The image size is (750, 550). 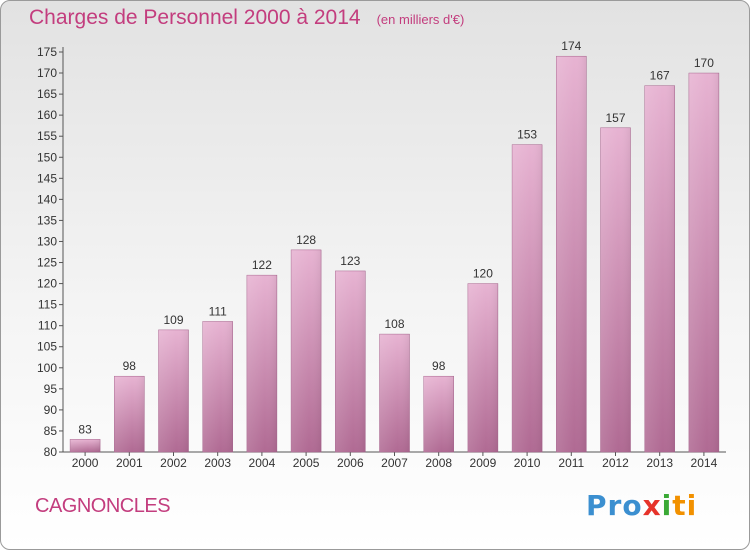 What do you see at coordinates (47, 284) in the screenshot?
I see `y-tick-label: 120` at bounding box center [47, 284].